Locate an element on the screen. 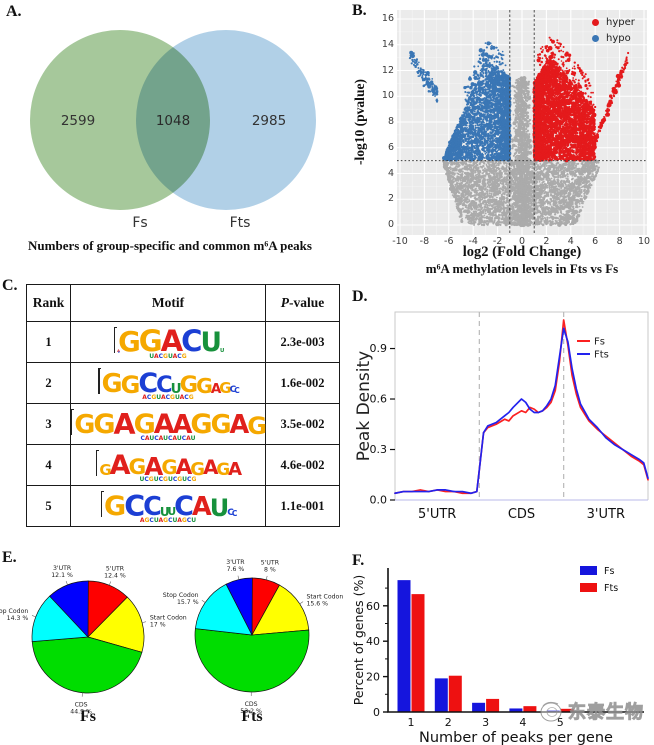 This screenshot has height=745, width=654. volcano-y-tick: 6 is located at coordinates (390, 147).